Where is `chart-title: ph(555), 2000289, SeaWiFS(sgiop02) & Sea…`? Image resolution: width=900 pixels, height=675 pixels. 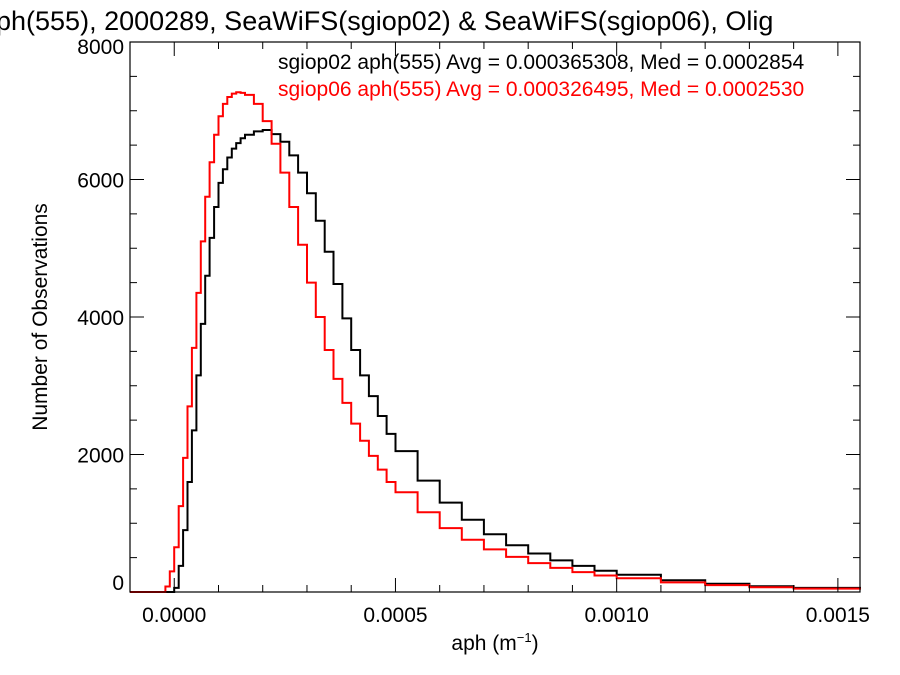
chart-title: ph(555), 2000289, SeaWiFS(sgiop02) & Sea… is located at coordinates (386, 21).